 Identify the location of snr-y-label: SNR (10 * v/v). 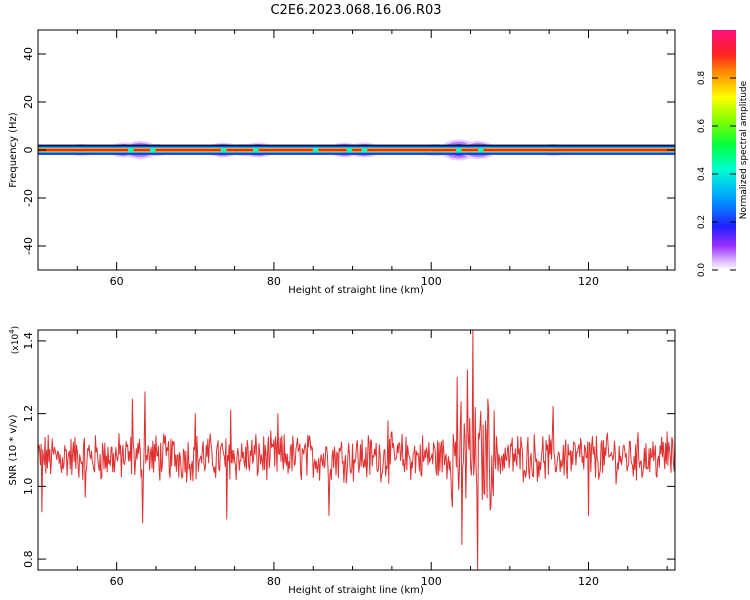
(13, 449).